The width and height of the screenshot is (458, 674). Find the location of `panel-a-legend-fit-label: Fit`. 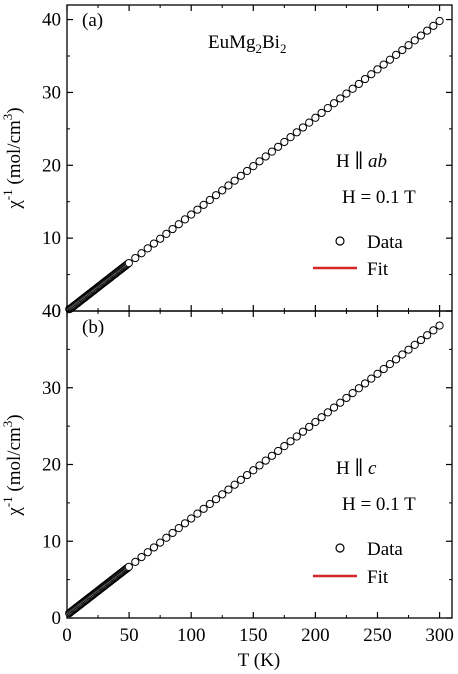

panel-a-legend-fit-label: Fit is located at coordinates (378, 269).